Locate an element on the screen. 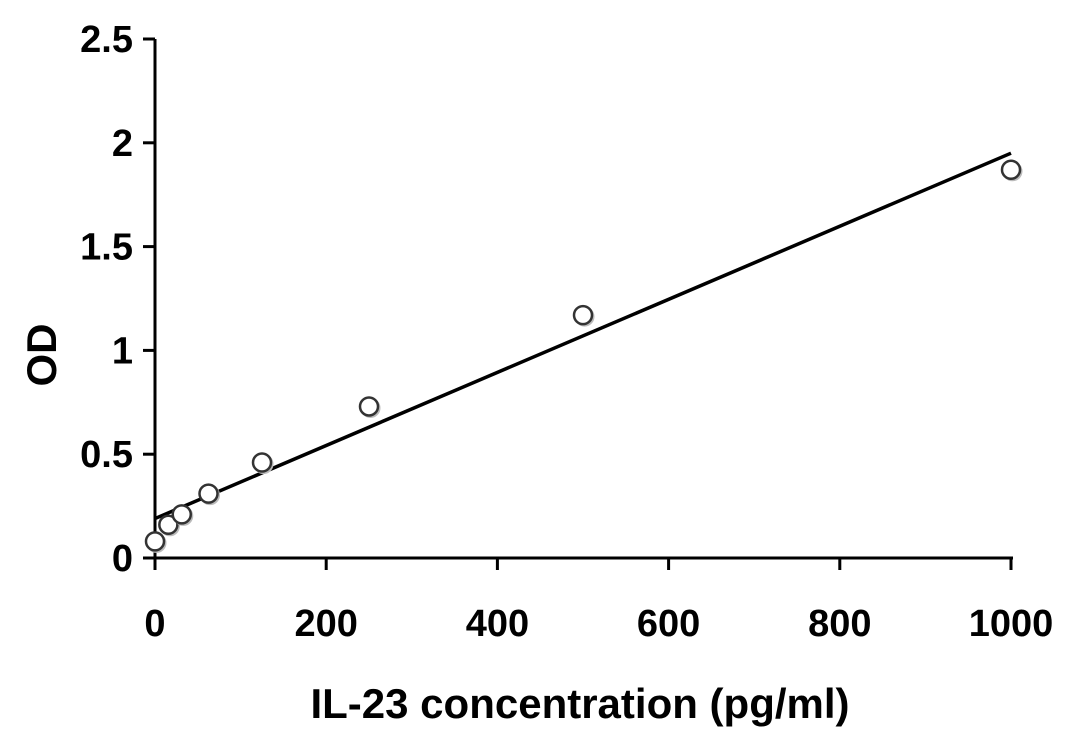 The image size is (1084, 736). y-tick-label: 0.5 is located at coordinates (106, 455).